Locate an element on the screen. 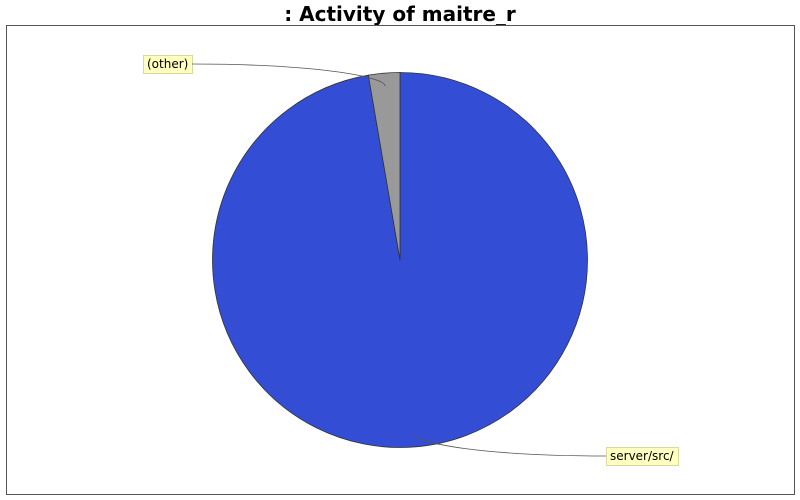  chart-title: : Activity of maitre_r is located at coordinates (400, 14).